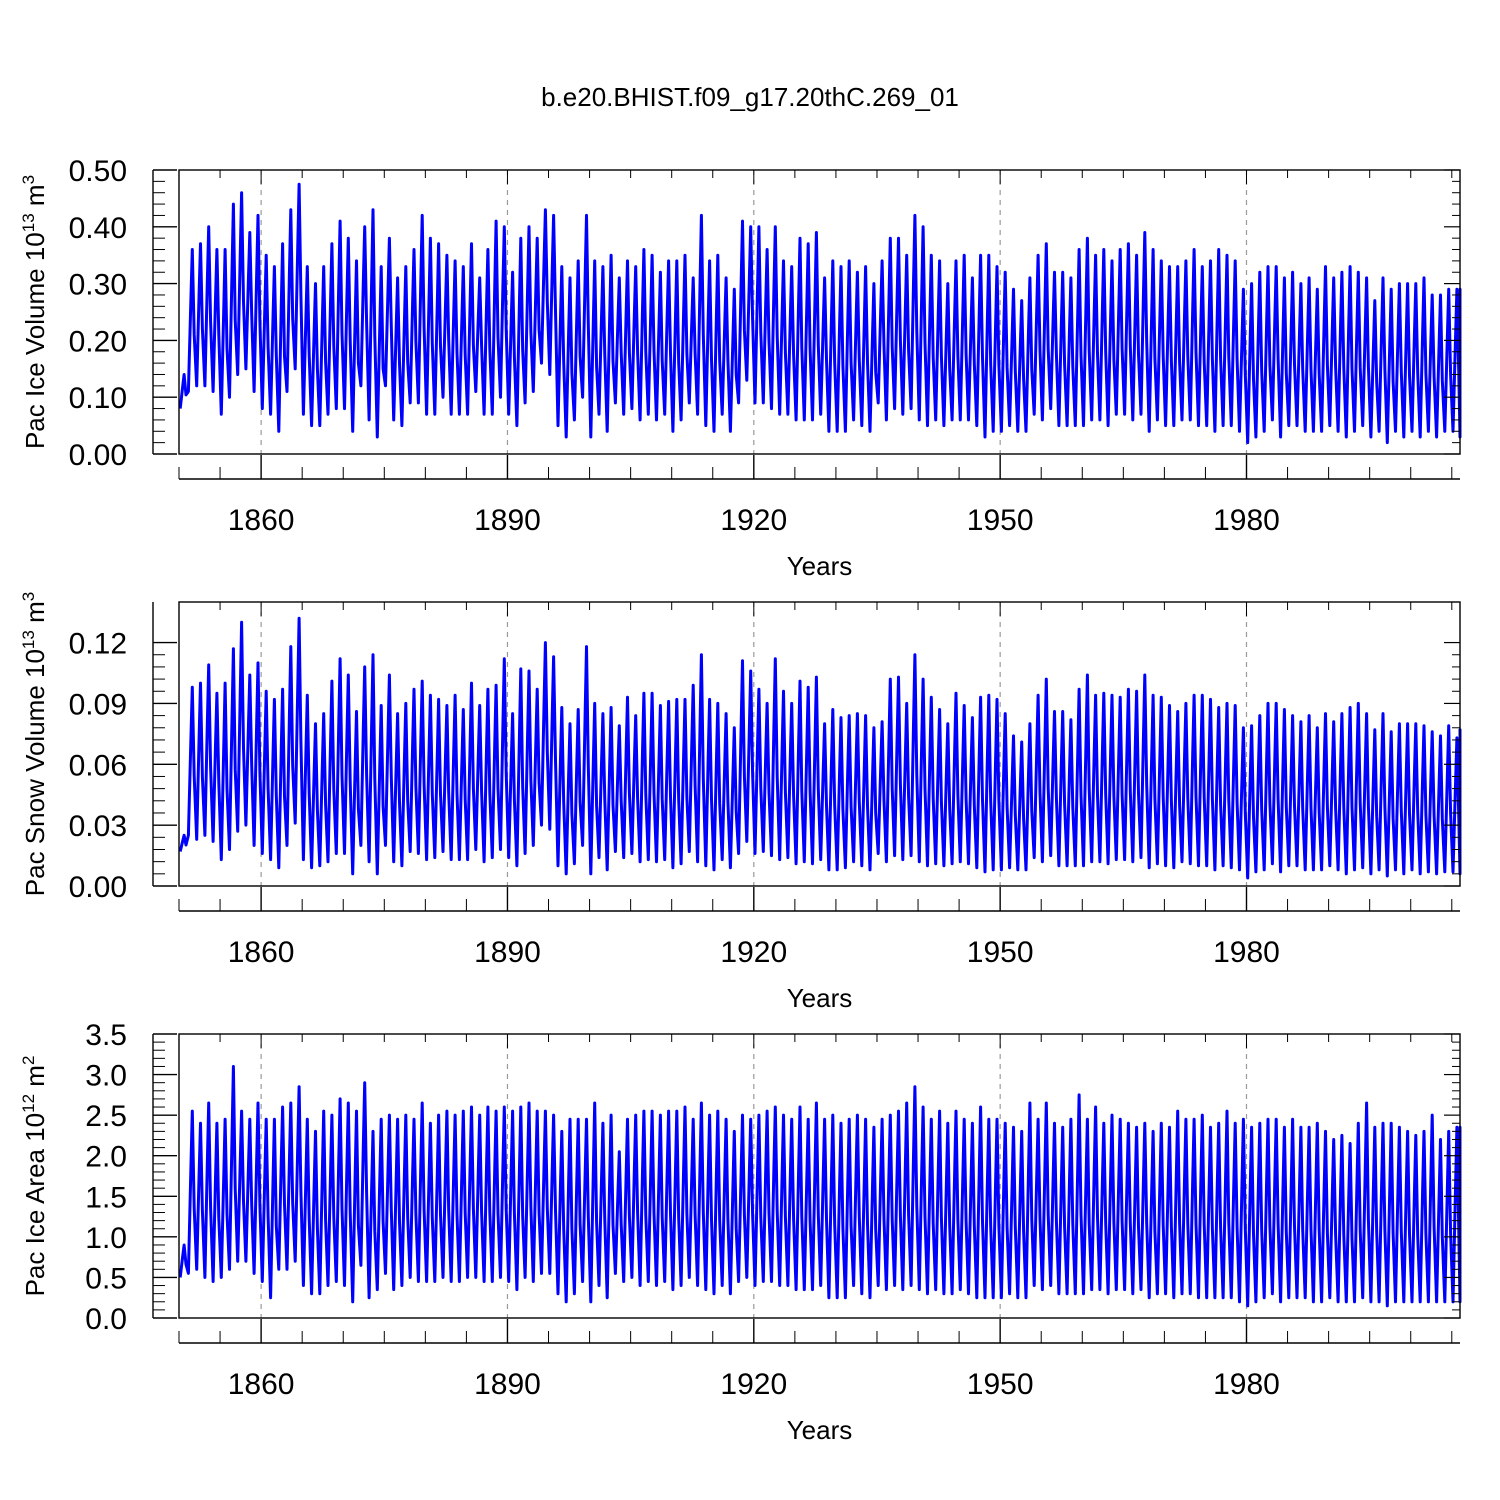  What do you see at coordinates (106, 1116) in the screenshot?
I see `y-tick-label: 2.5` at bounding box center [106, 1116].